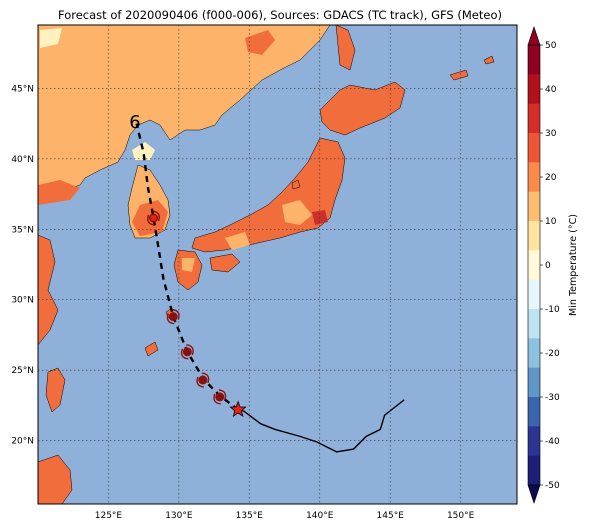 The height and width of the screenshot is (529, 592). Describe the element at coordinates (551, 134) in the screenshot. I see `colorbar-tick-label: 30` at that location.